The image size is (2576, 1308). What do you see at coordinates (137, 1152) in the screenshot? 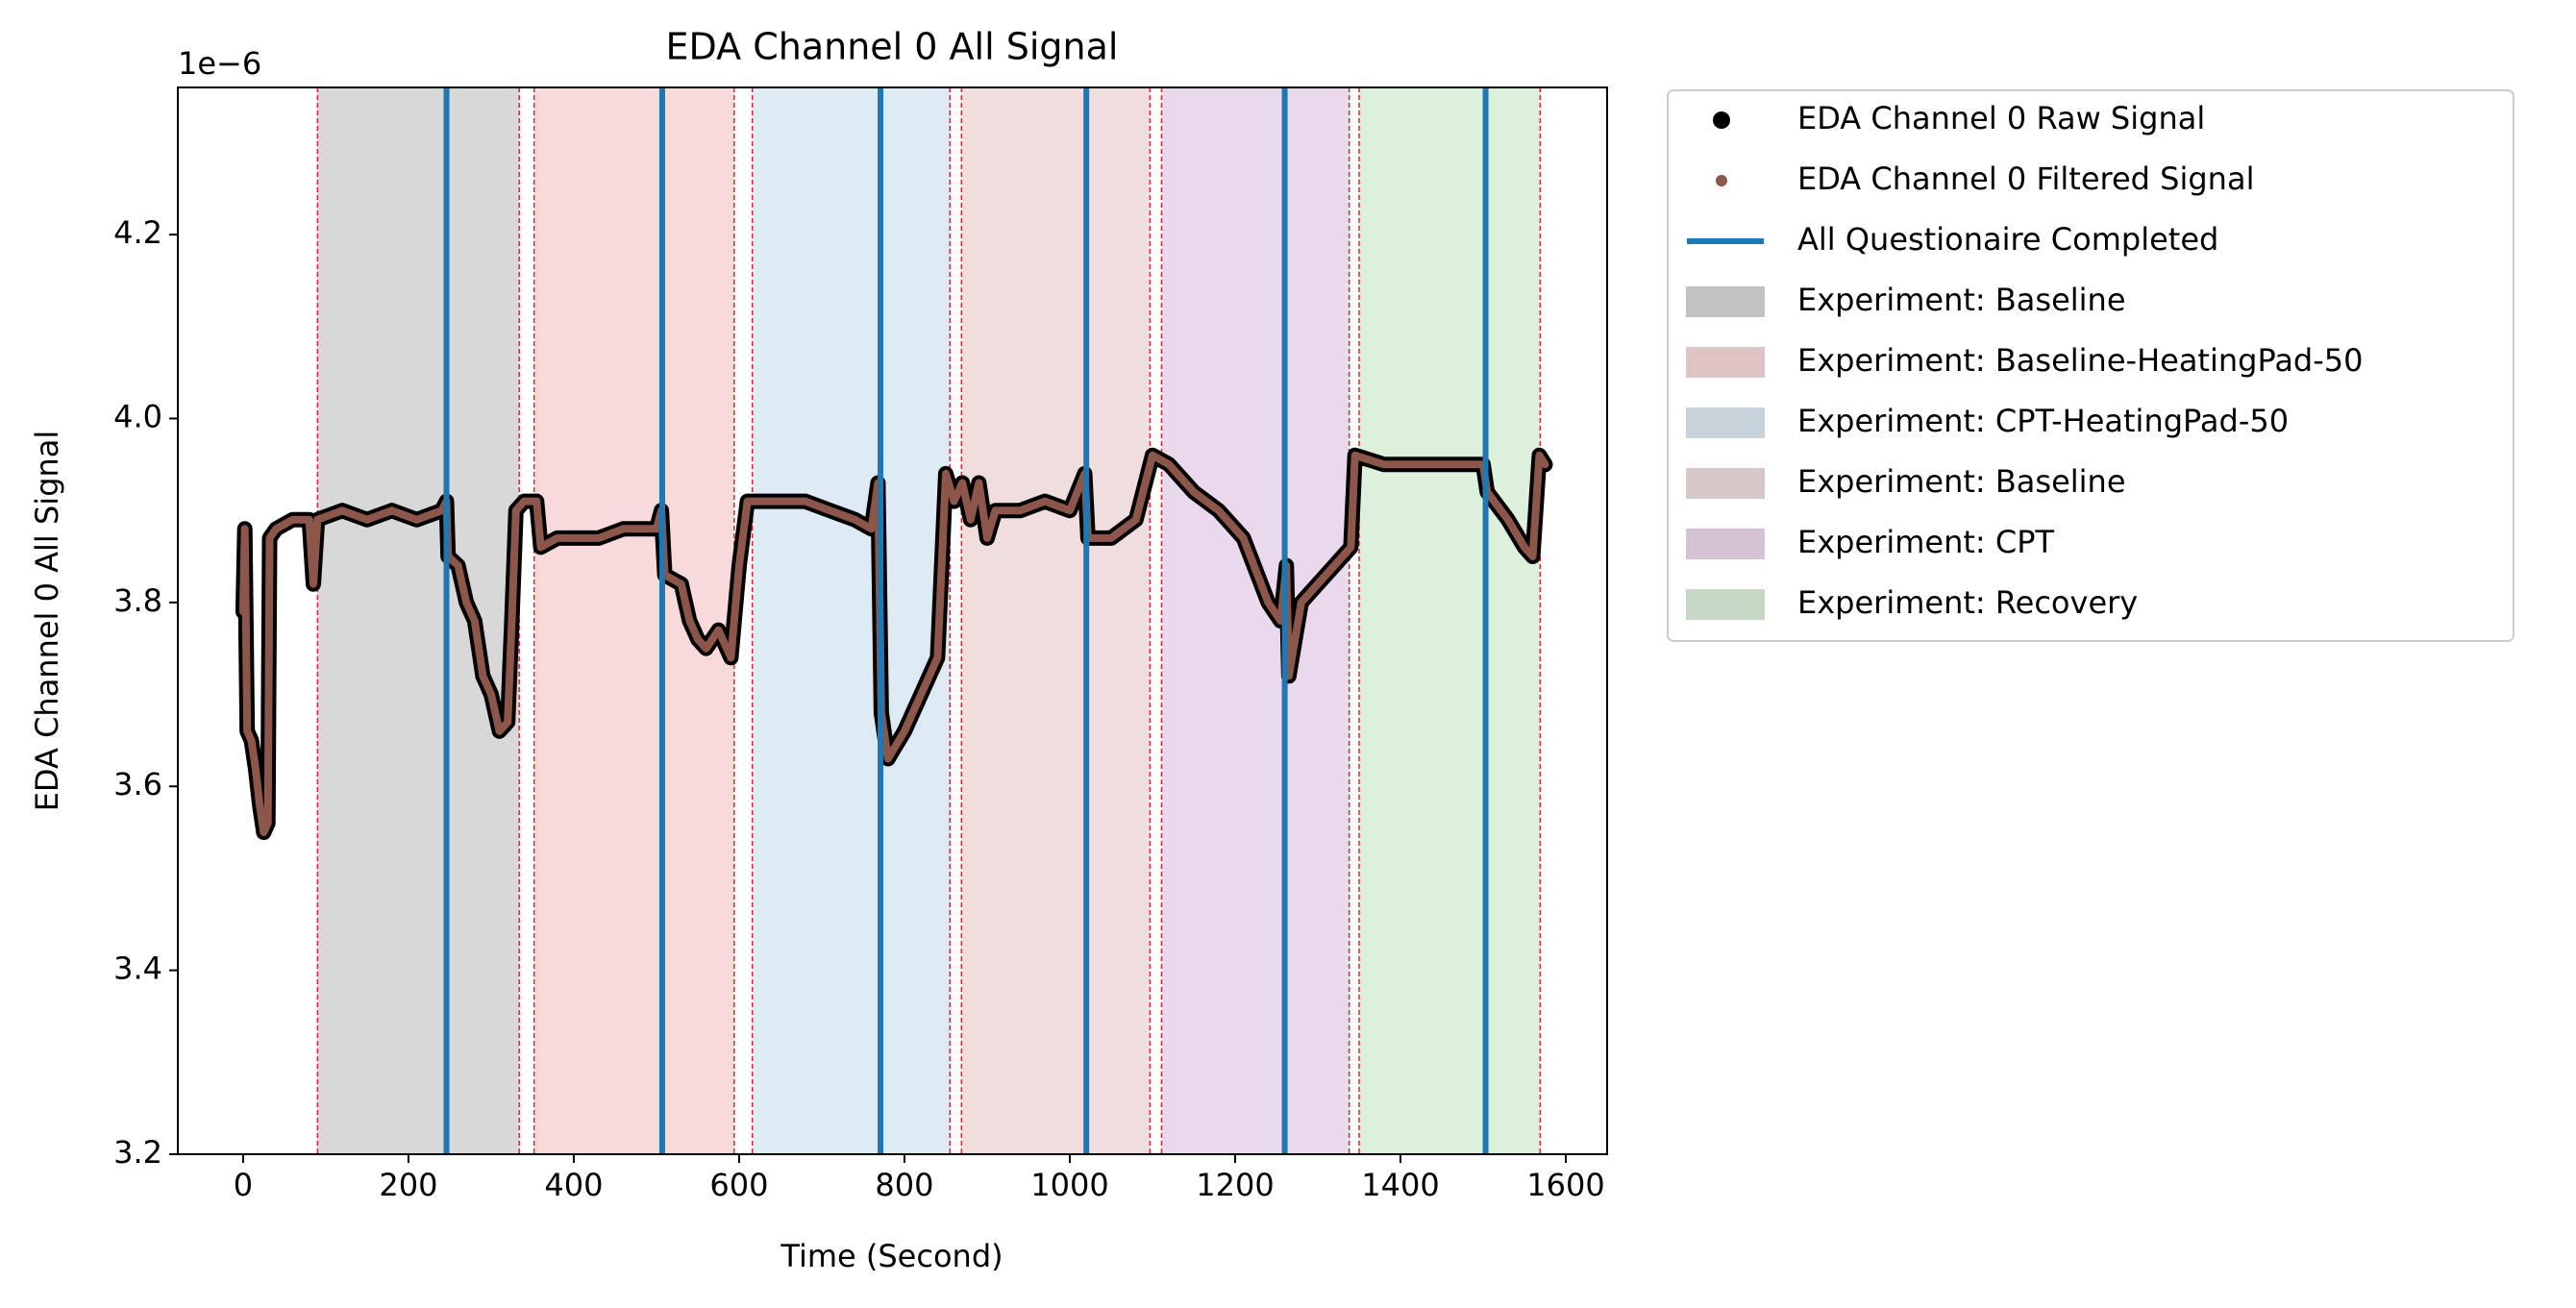
I see `y-tick-label: 3.2` at bounding box center [137, 1152].